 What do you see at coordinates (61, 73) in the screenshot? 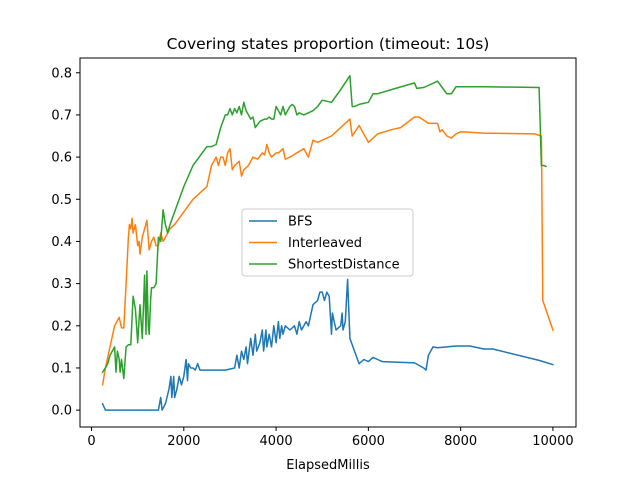
I see `y-tick-label: 0.8` at bounding box center [61, 73].